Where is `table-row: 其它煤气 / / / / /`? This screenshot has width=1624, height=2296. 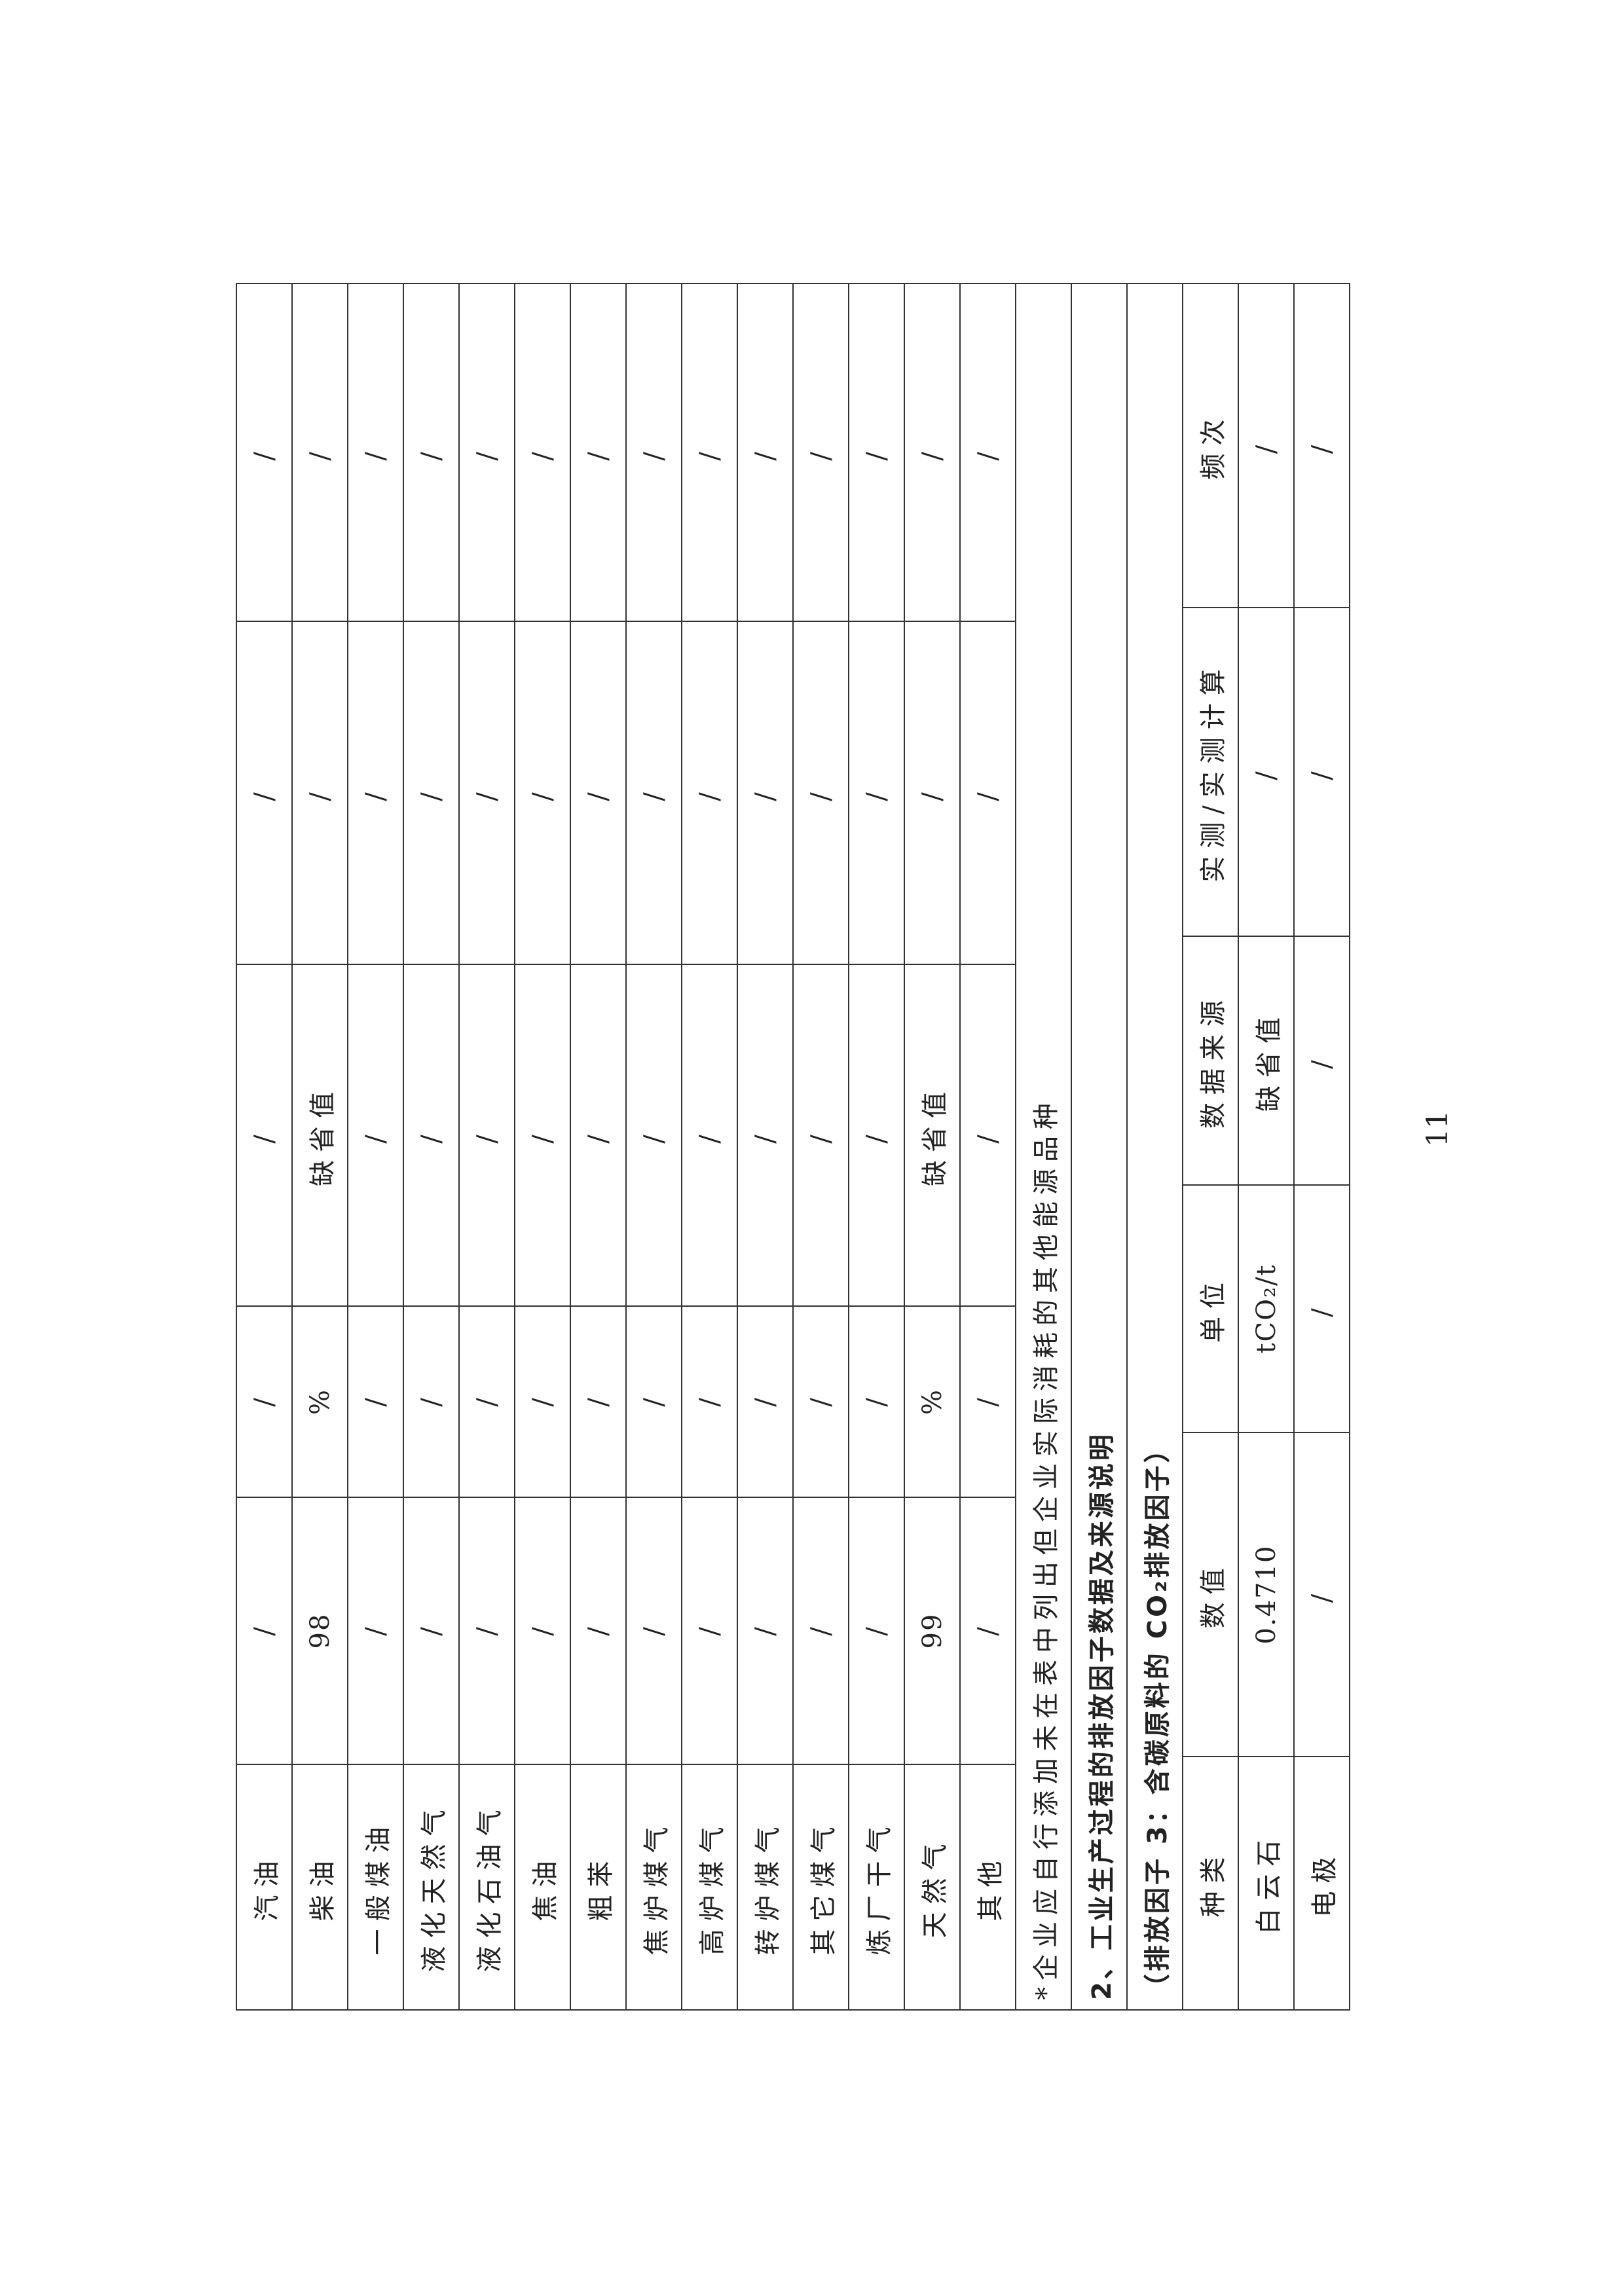 table-row: 其它煤气 / / / / / is located at coordinates (821, 1146).